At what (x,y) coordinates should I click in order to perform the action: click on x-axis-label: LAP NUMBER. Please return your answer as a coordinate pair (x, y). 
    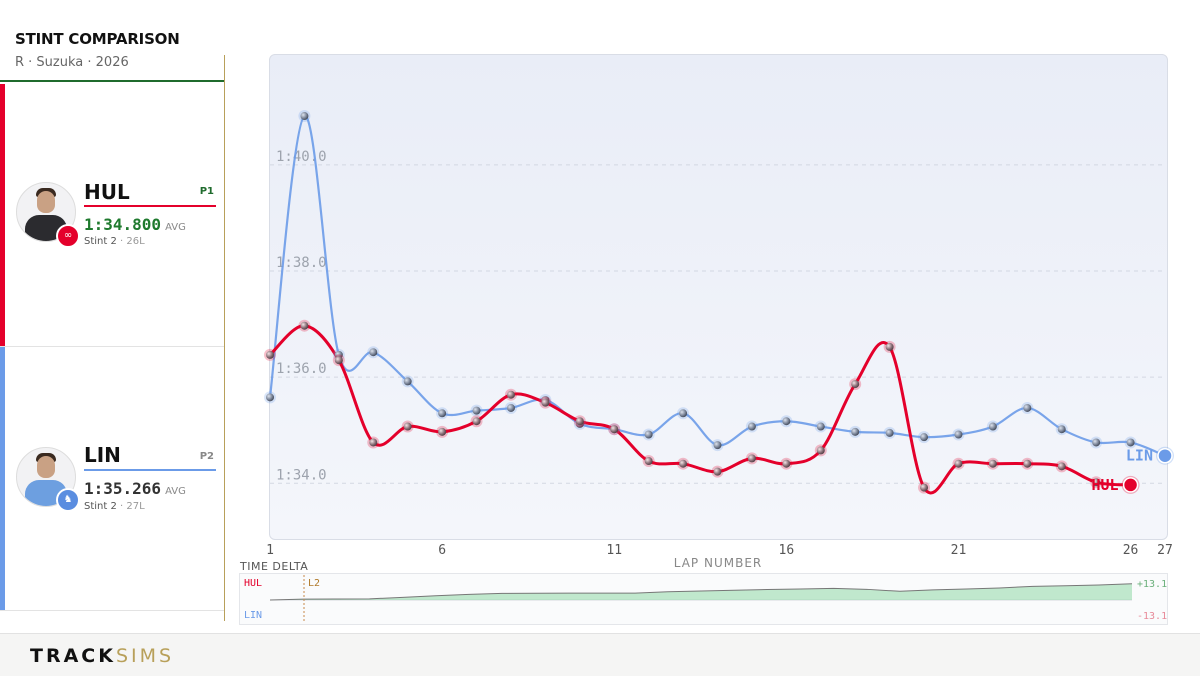
    Looking at the image, I should click on (718, 563).